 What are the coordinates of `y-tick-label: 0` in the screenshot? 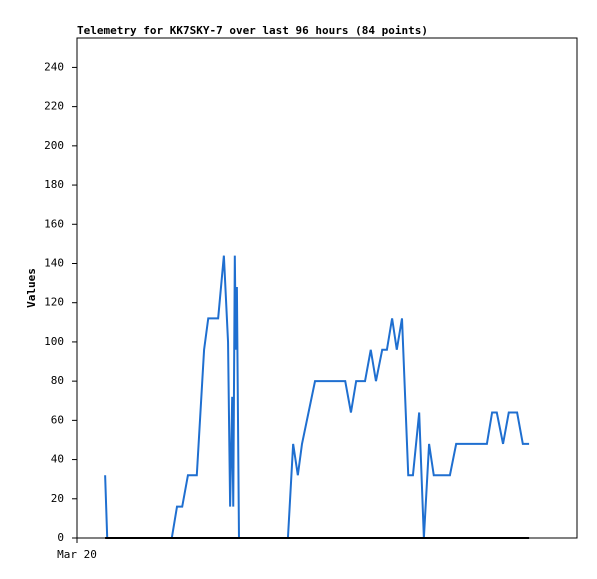 It's located at (60, 537).